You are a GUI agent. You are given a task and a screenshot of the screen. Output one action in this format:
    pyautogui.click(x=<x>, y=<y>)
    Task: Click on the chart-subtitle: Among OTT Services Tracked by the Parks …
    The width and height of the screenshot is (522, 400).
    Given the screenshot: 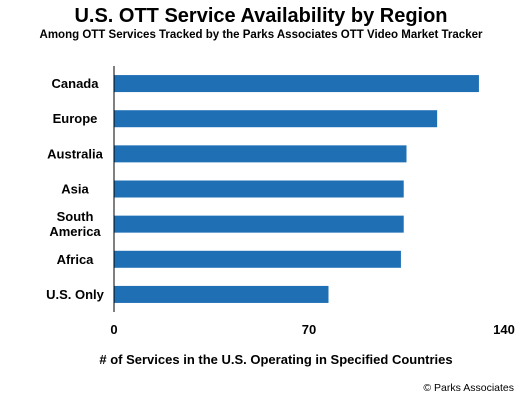 What is the action you would take?
    pyautogui.click(x=261, y=35)
    